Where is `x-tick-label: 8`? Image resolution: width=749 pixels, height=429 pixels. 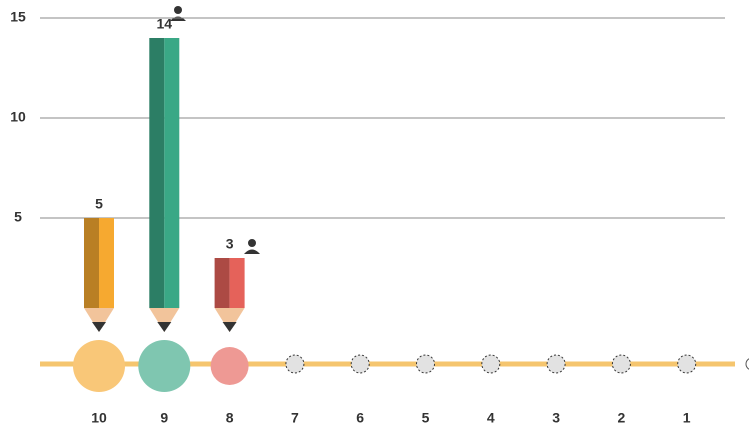 x-tick-label: 8 is located at coordinates (230, 418).